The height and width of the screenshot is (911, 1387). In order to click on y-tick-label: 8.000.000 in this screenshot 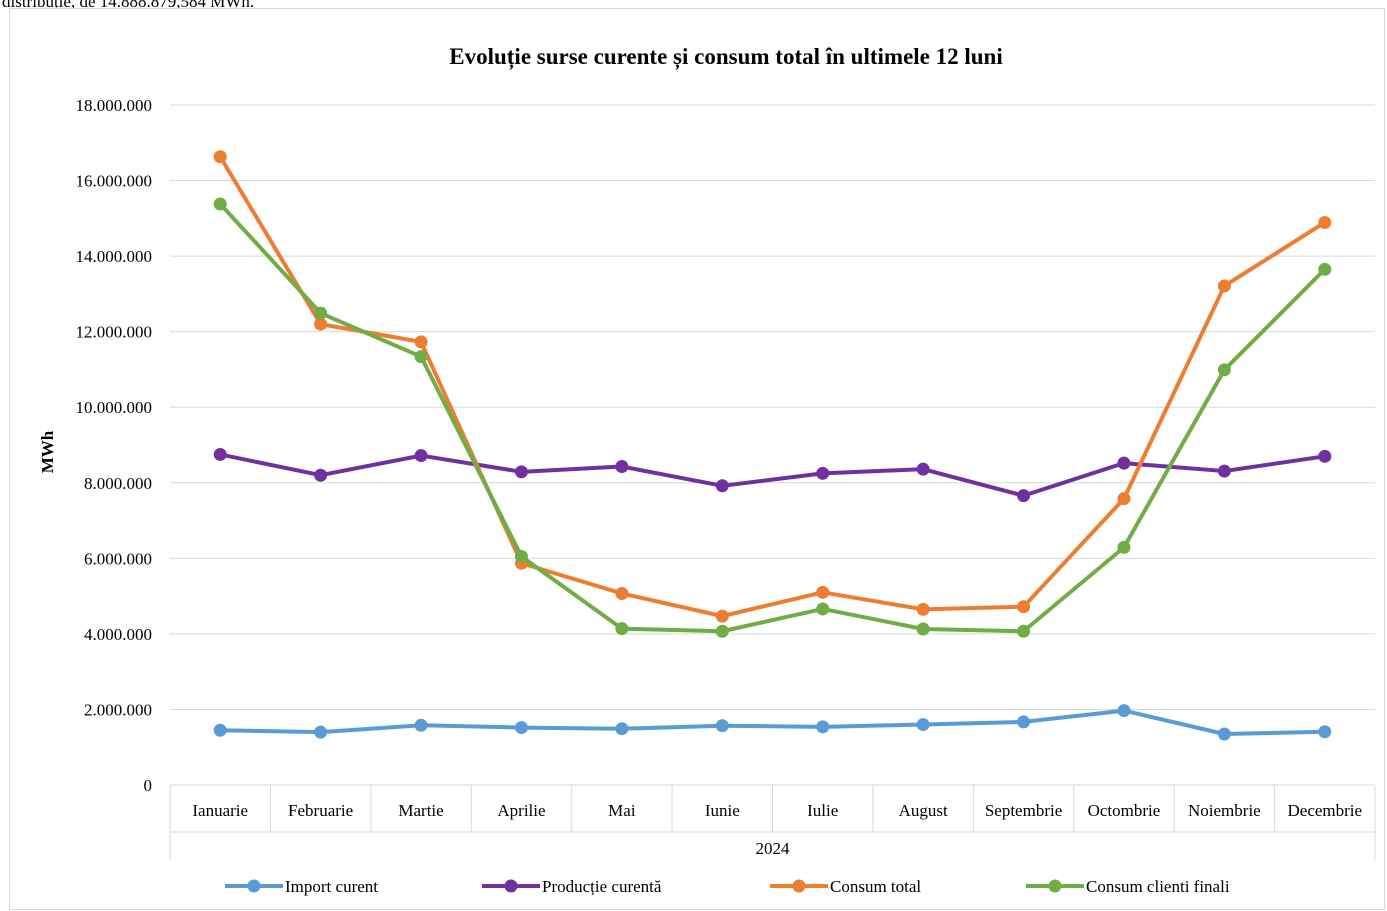, I will do `click(118, 483)`.